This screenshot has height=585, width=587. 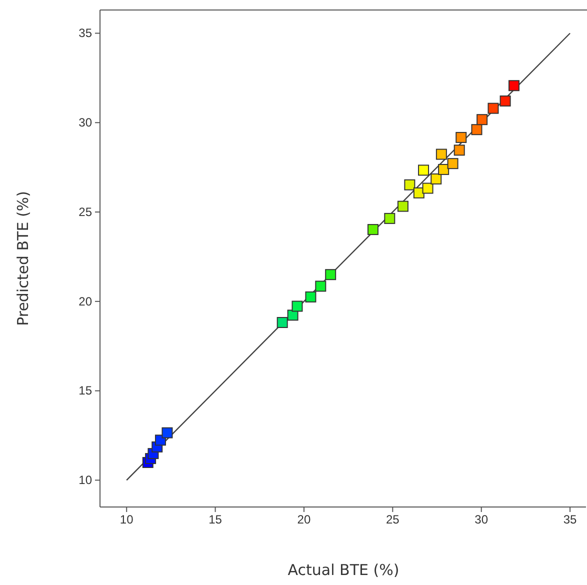 What do you see at coordinates (85, 211) in the screenshot?
I see `y-tick-label: 25` at bounding box center [85, 211].